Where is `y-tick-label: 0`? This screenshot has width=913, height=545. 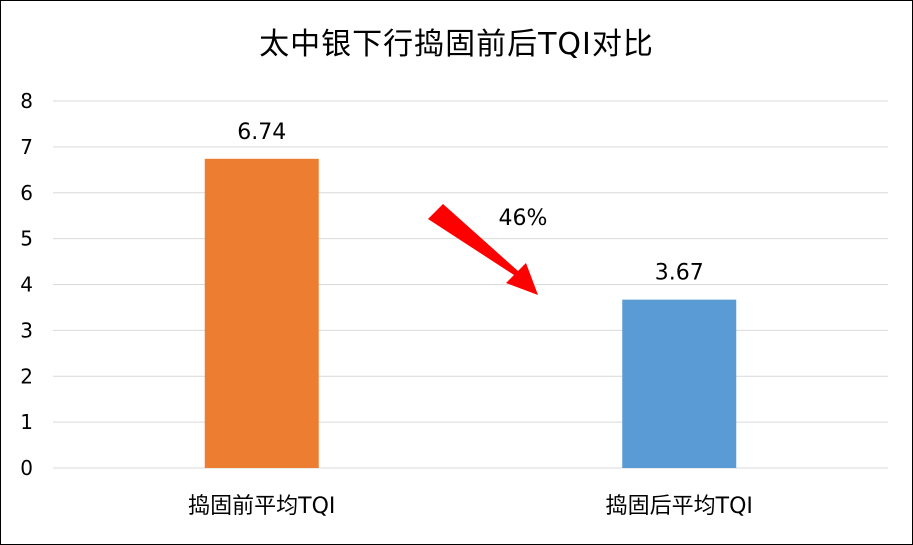 y-tick-label: 0 is located at coordinates (26, 468).